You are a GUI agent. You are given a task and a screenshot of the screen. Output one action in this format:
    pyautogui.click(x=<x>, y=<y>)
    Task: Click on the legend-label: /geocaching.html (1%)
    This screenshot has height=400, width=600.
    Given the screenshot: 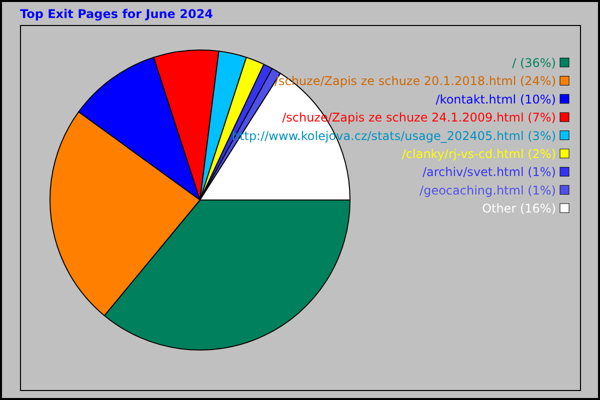 What is the action you would take?
    pyautogui.click(x=488, y=190)
    